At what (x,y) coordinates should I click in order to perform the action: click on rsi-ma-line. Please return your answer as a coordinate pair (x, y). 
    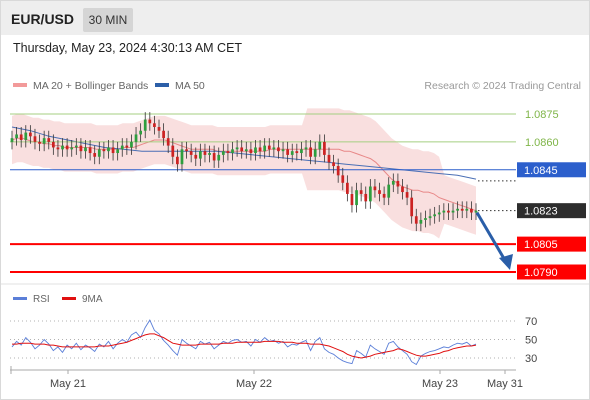
    Looking at the image, I should click on (244, 346).